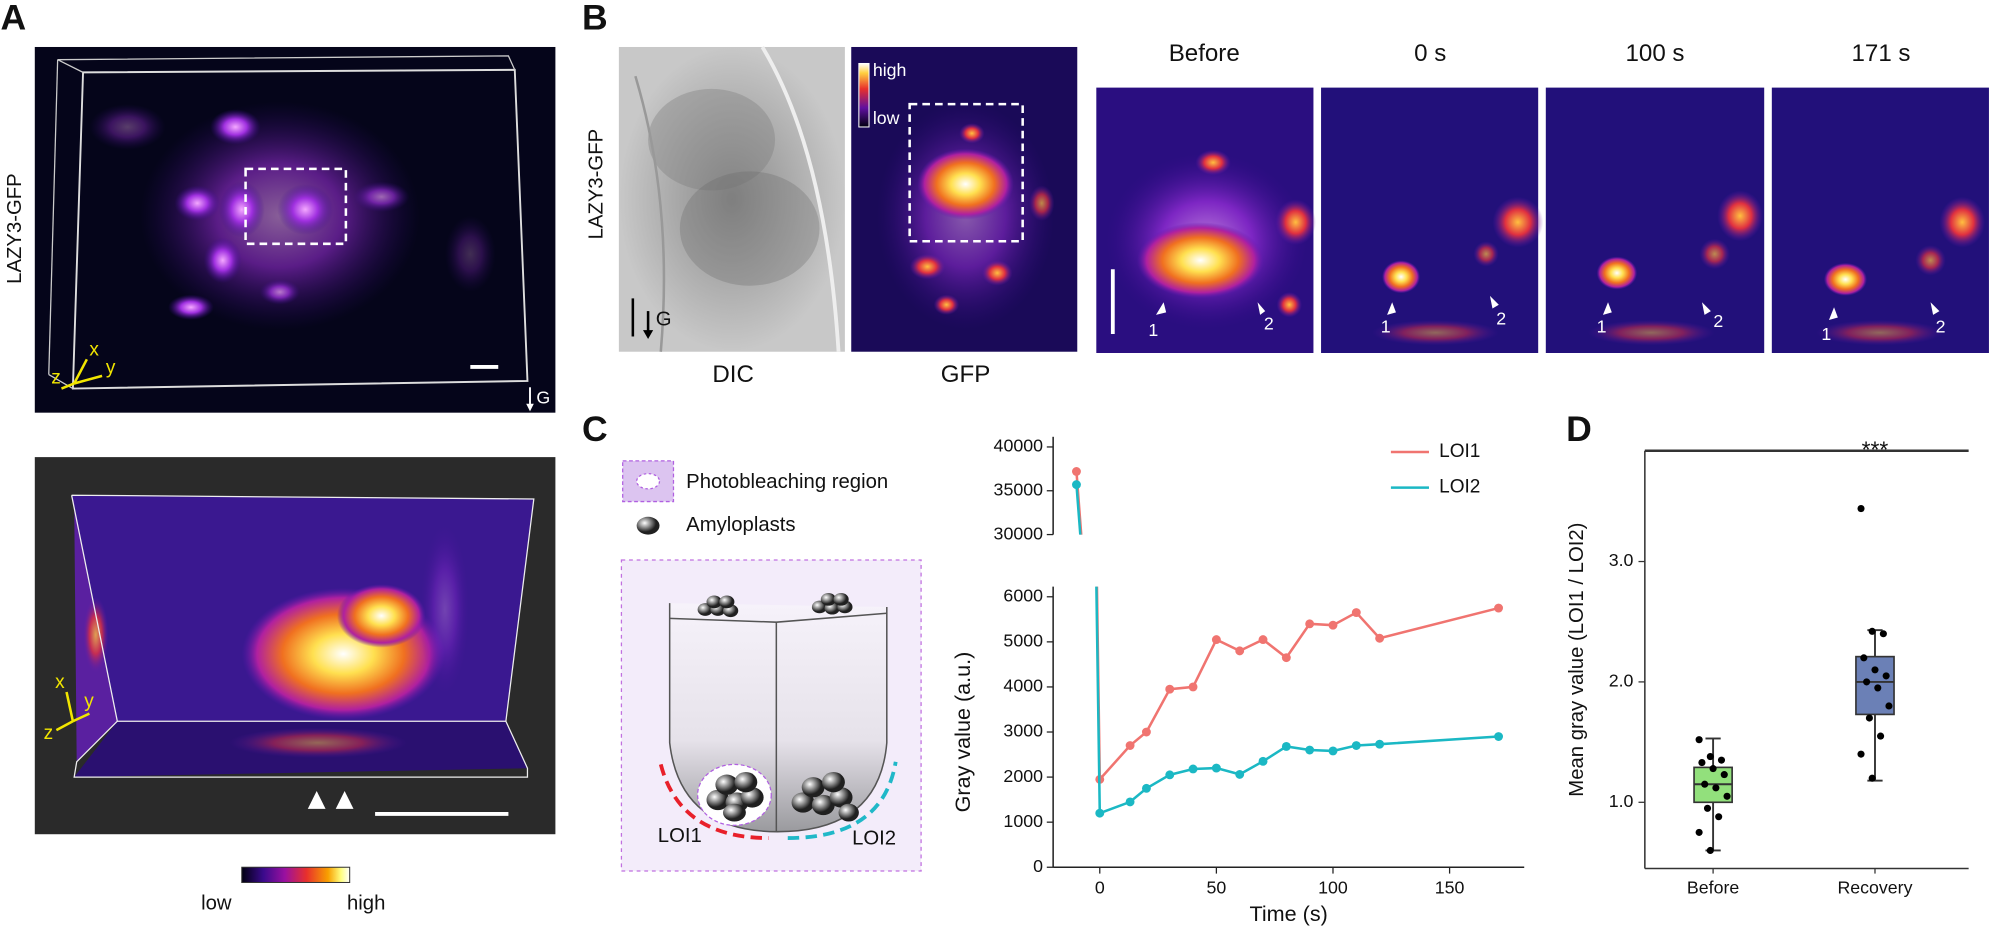  What do you see at coordinates (1621, 560) in the screenshot?
I see `y-tick-label: 3.0` at bounding box center [1621, 560].